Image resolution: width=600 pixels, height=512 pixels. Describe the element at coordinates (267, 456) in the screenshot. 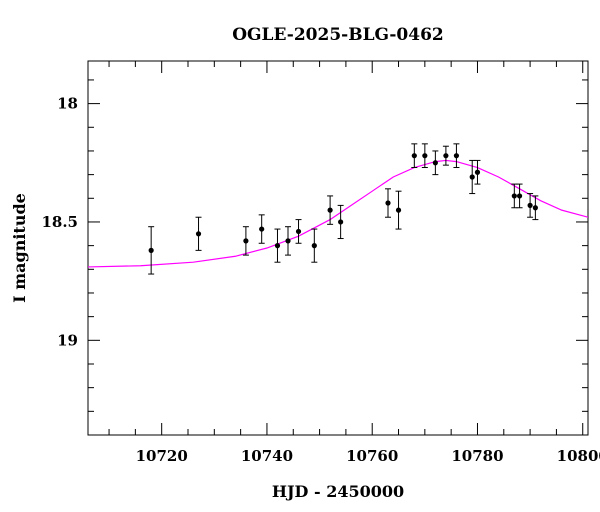

I see `x-tick-label: 10740` at that location.